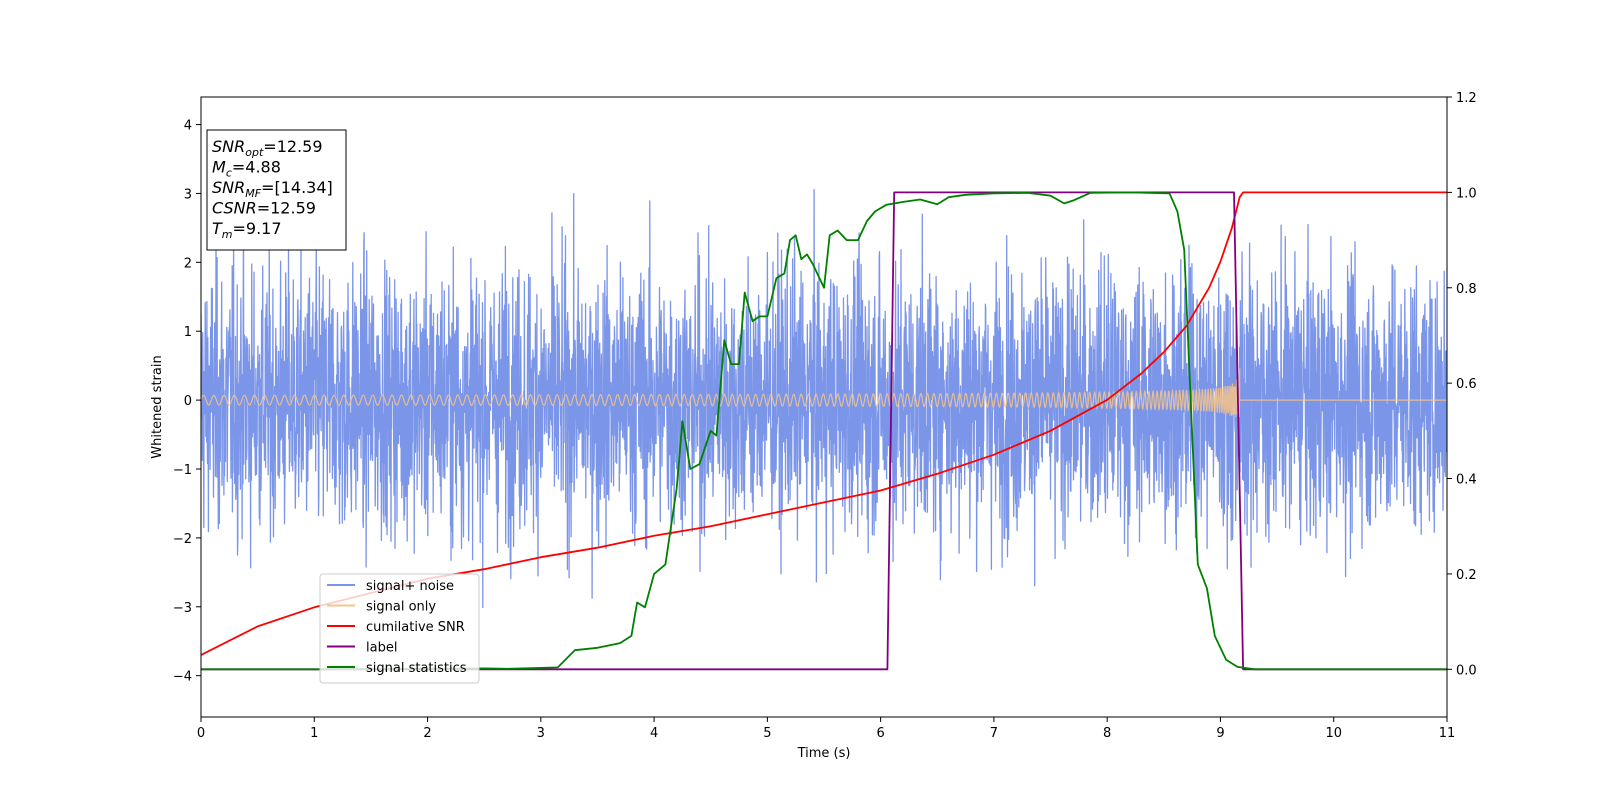  I want to click on annotation-line: SNRopt=12.59, so click(267, 148).